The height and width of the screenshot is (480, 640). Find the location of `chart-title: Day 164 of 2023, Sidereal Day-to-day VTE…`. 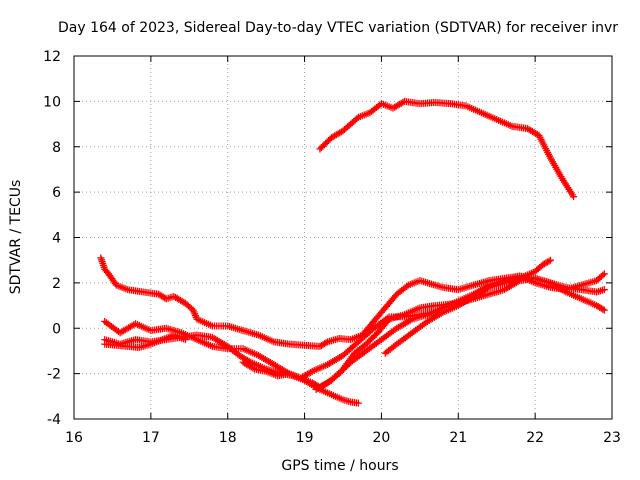

chart-title: Day 164 of 2023, Sidereal Day-to-day VTE… is located at coordinates (338, 28).